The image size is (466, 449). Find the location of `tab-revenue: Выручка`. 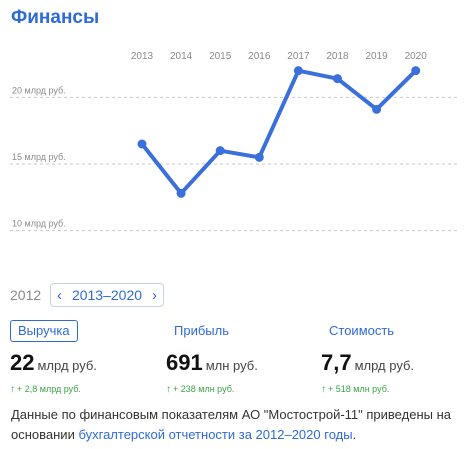

tab-revenue: Выручка is located at coordinates (44, 331).